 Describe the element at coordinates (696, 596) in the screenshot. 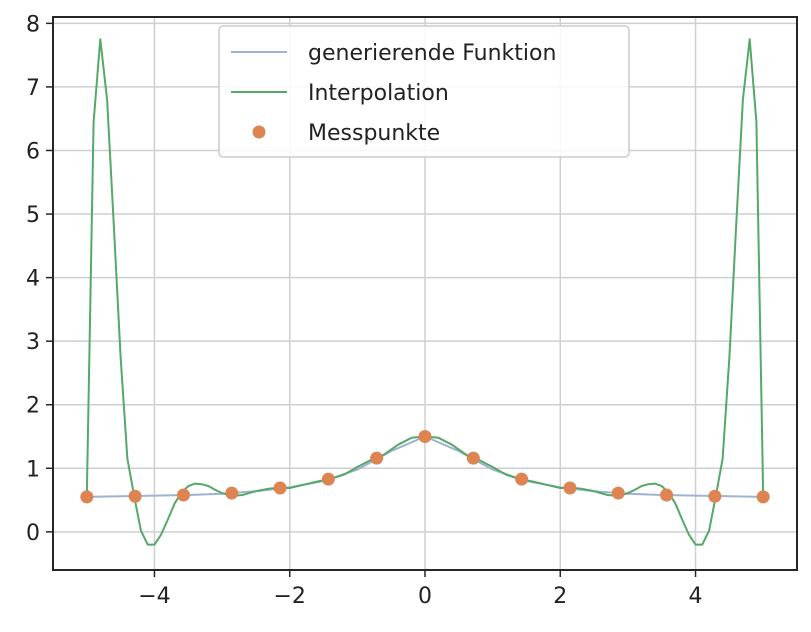

I see `x-tick-label: 4` at that location.